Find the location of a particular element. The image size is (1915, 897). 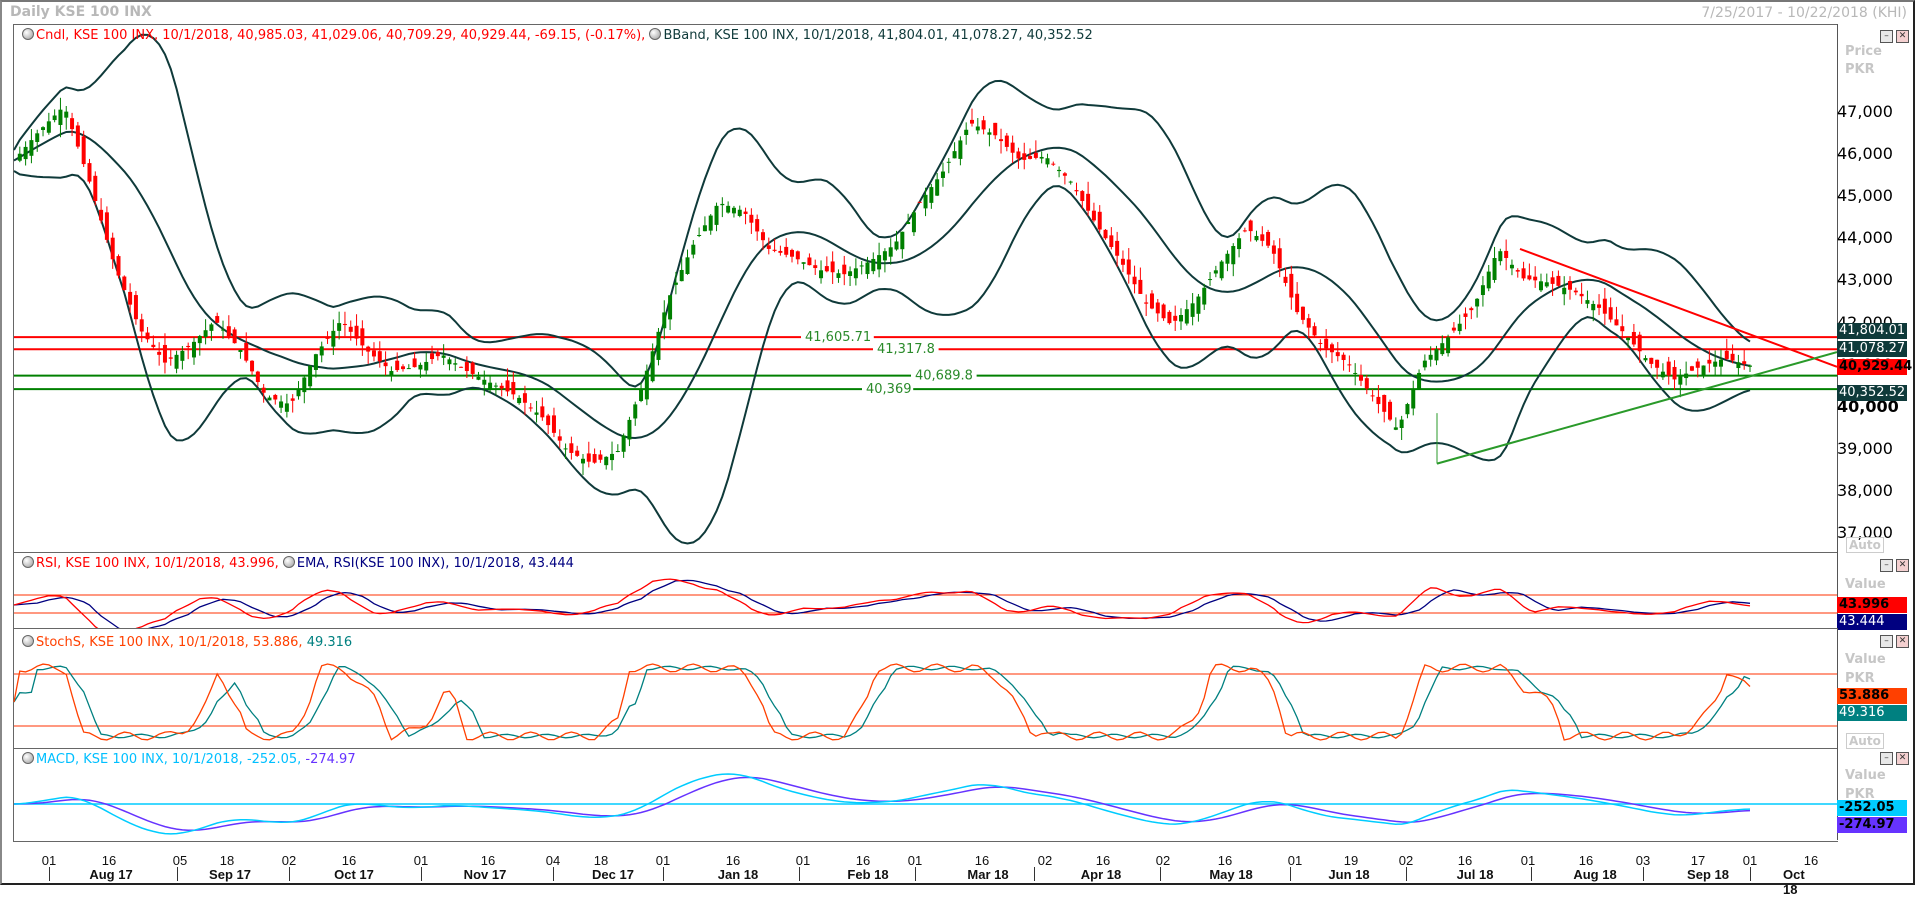

x-month-label: Aug 17 is located at coordinates (111, 874).